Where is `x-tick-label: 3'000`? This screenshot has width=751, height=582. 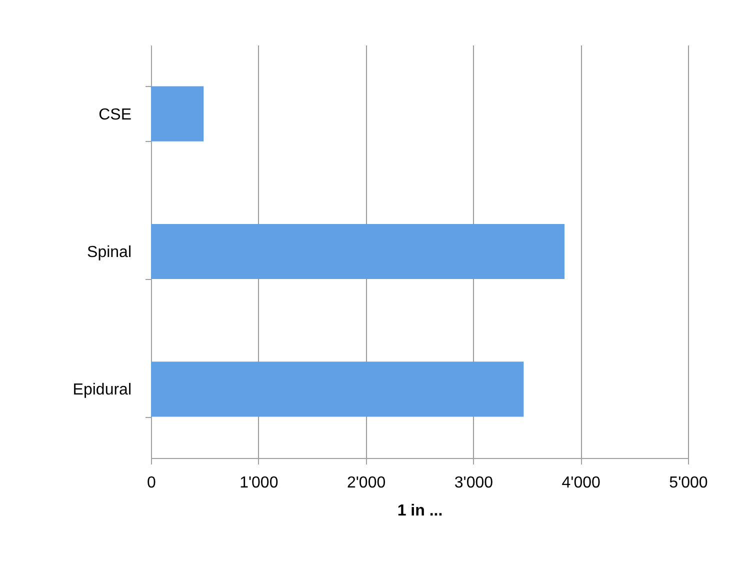 x-tick-label: 3'000 is located at coordinates (474, 483).